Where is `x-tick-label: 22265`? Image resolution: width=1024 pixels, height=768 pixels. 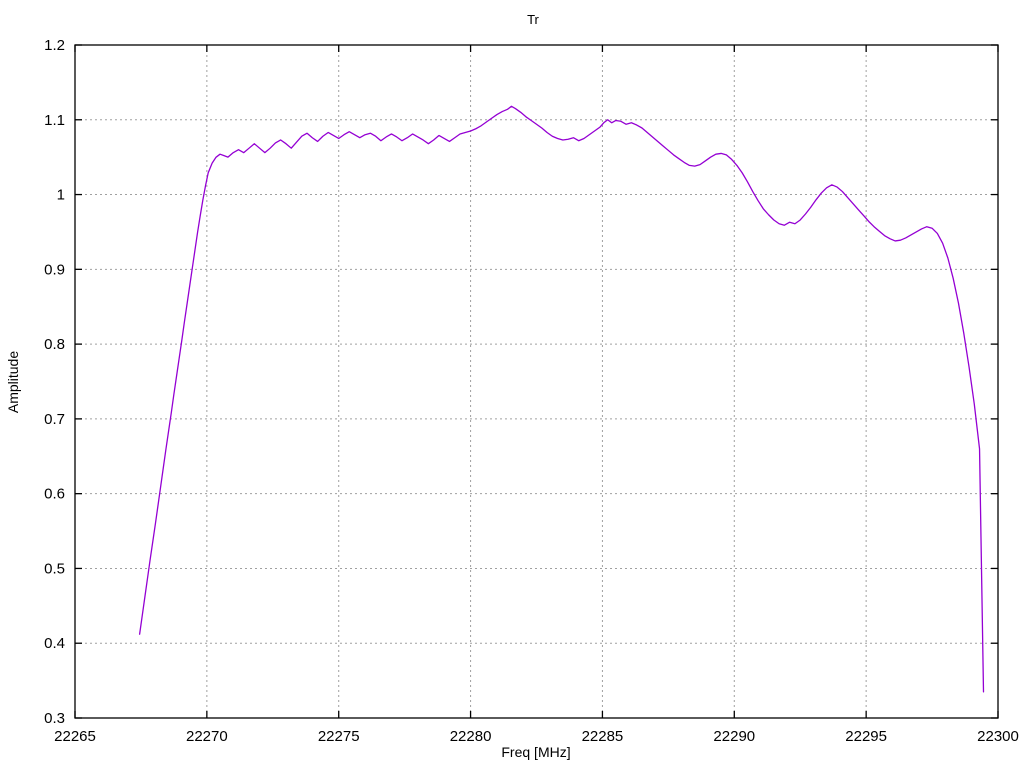
x-tick-label: 22265 is located at coordinates (75, 736).